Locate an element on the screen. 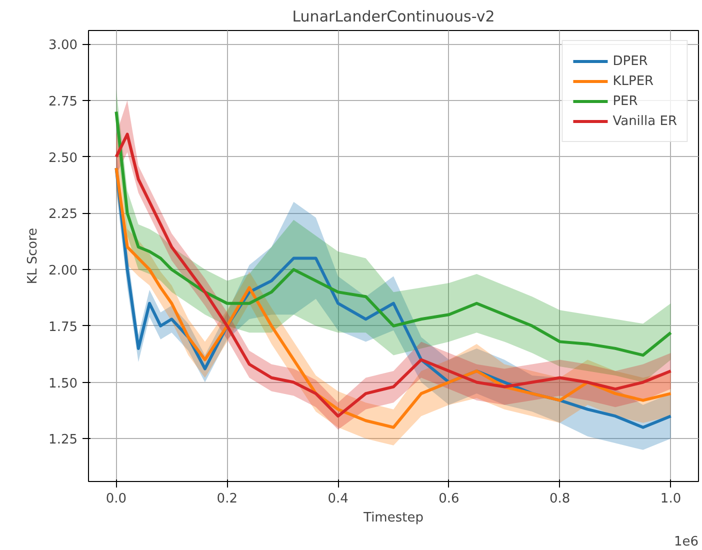 The image size is (702, 550). text: 1e6 is located at coordinates (686, 542).